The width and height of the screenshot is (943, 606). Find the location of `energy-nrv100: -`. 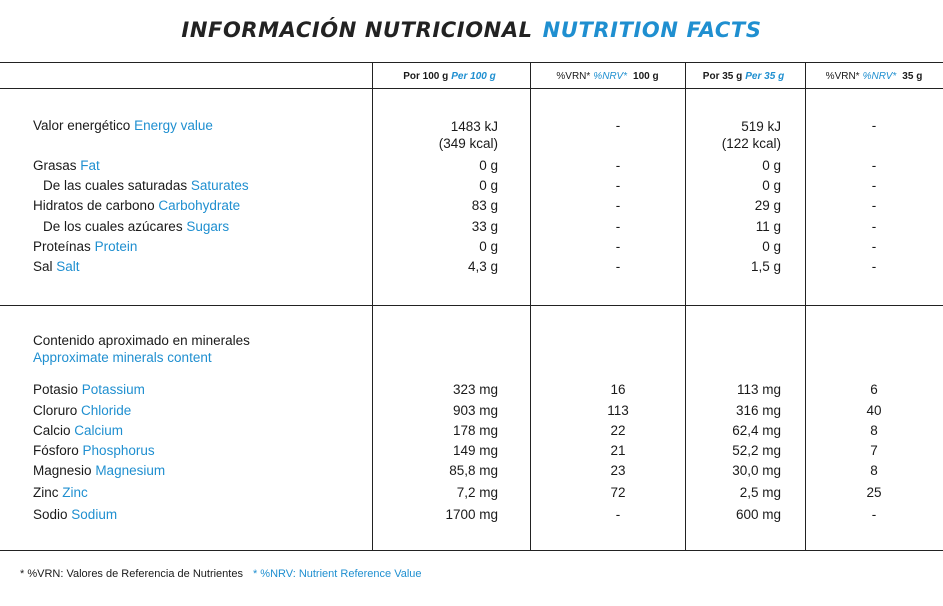

energy-nrv100: - is located at coordinates (618, 125).